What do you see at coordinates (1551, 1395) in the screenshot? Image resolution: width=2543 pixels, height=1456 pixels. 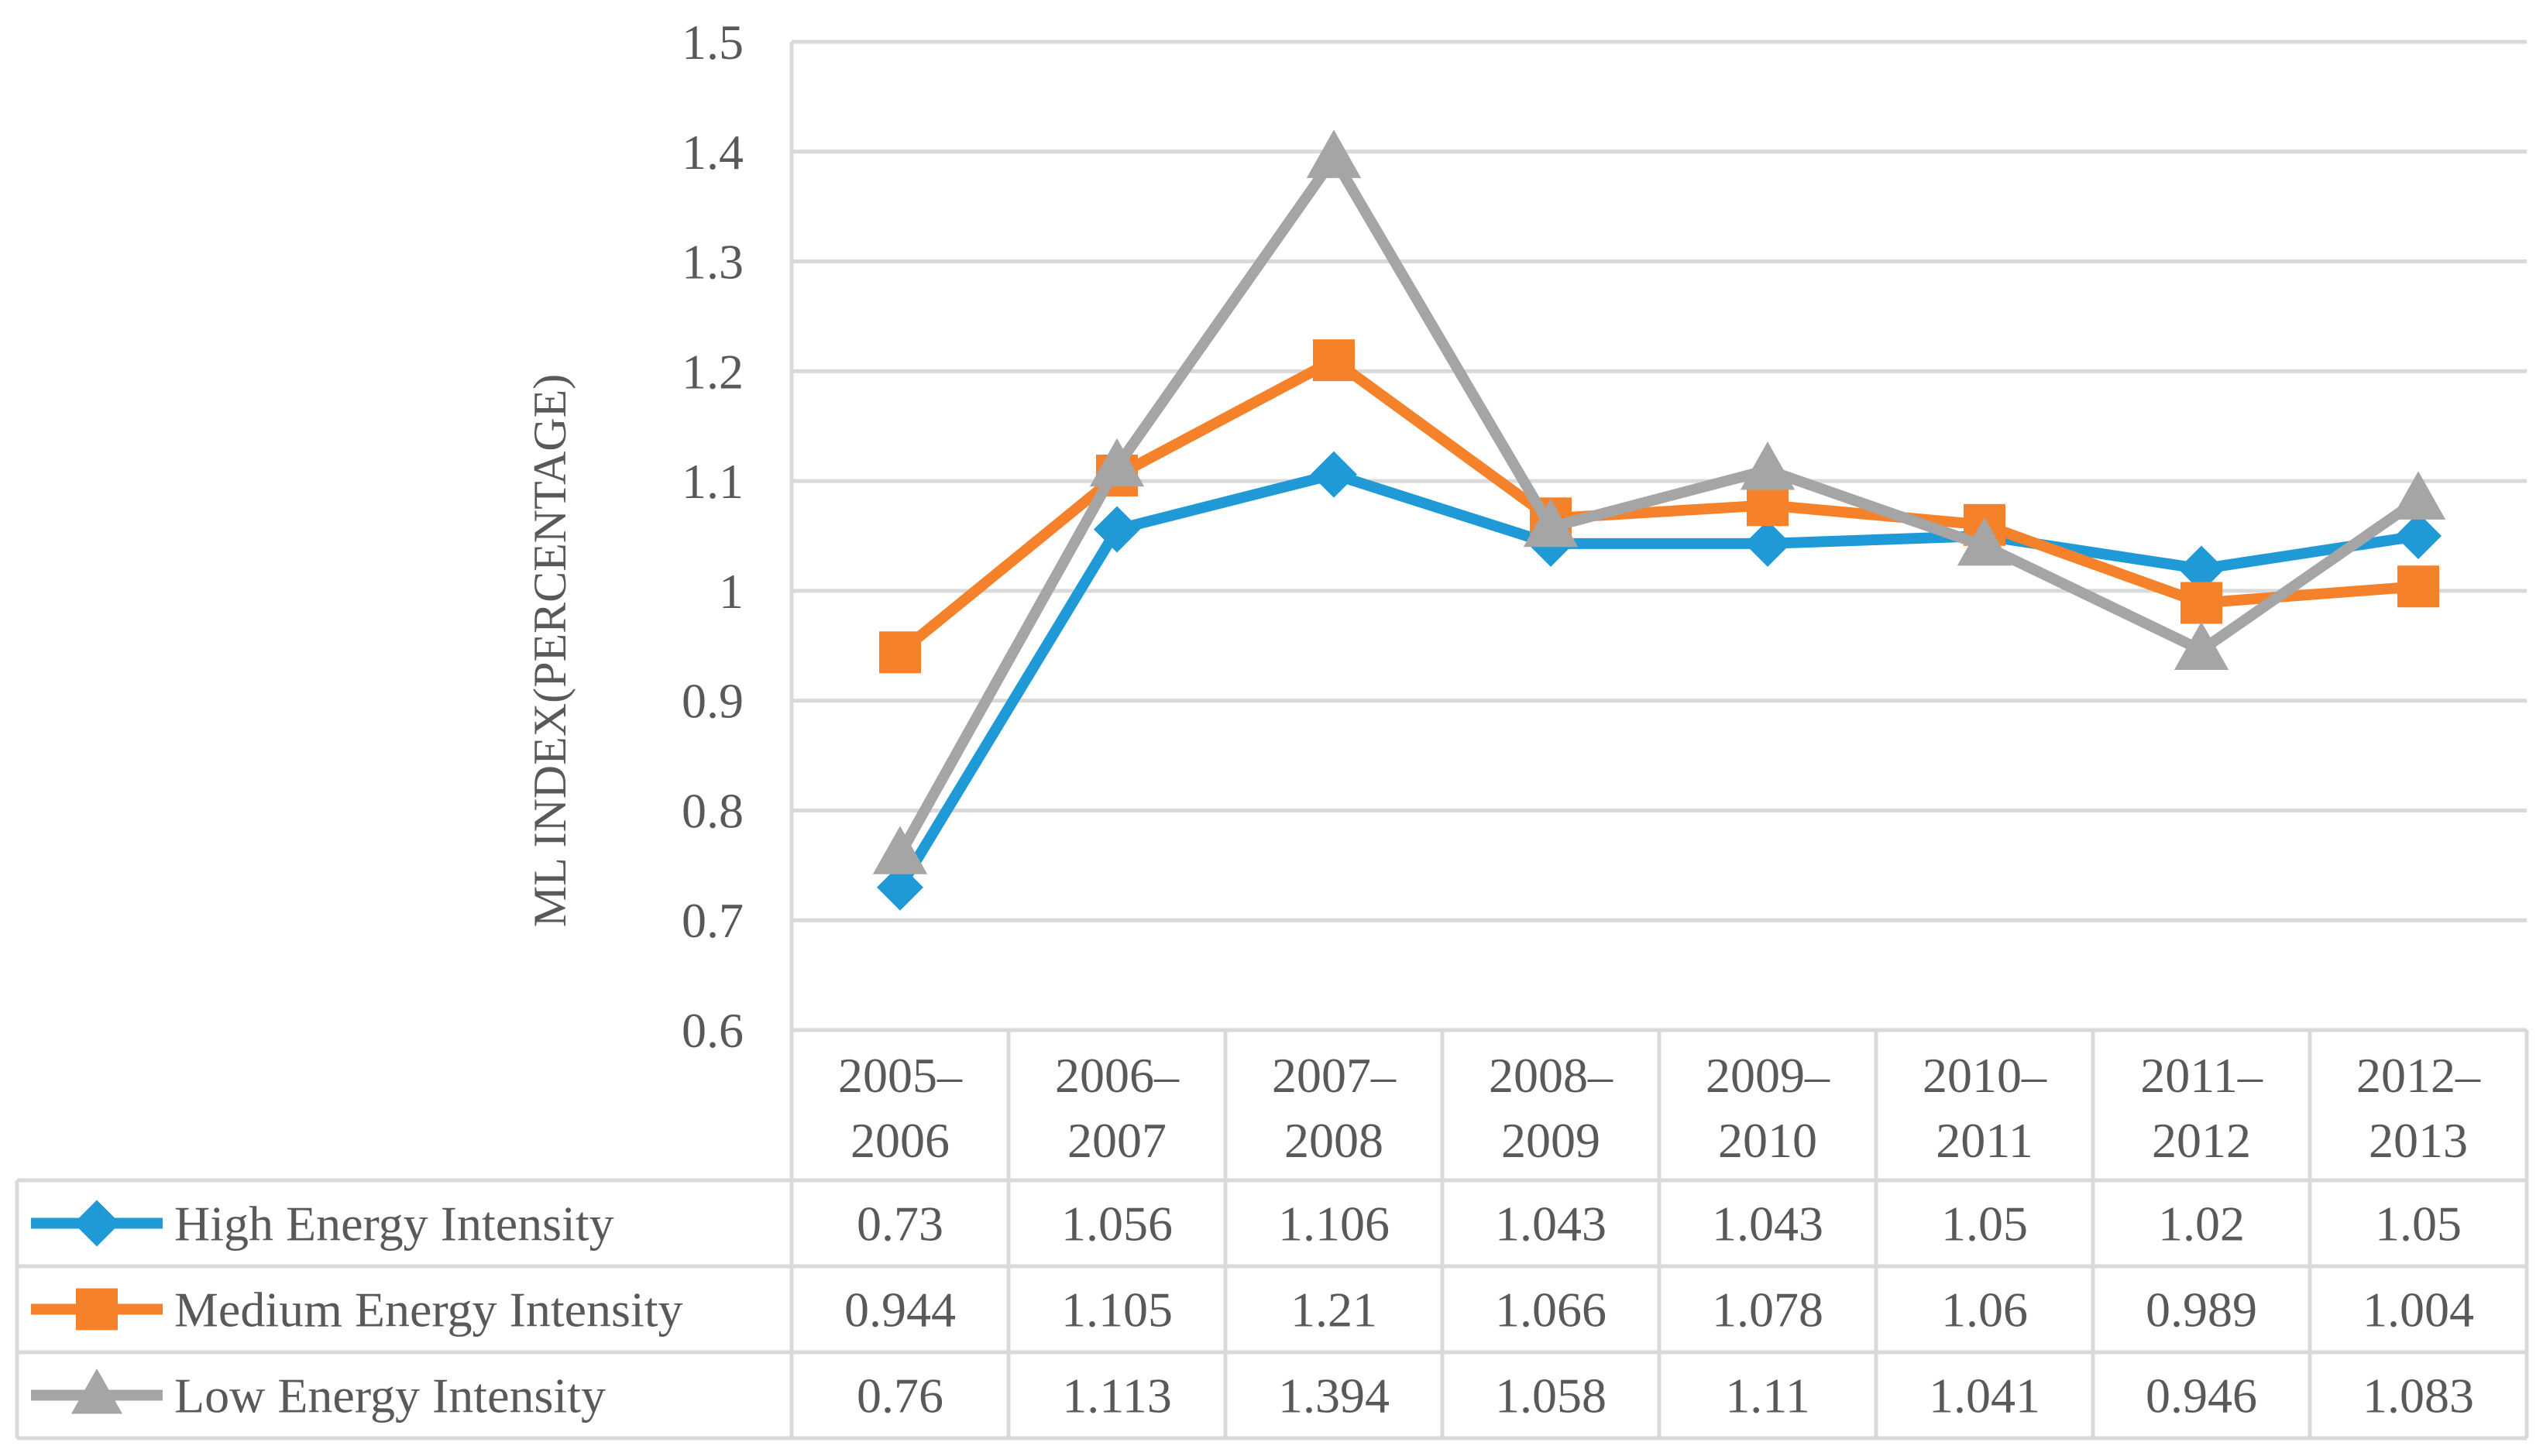 I see `table-value-cell: 1.058` at bounding box center [1551, 1395].